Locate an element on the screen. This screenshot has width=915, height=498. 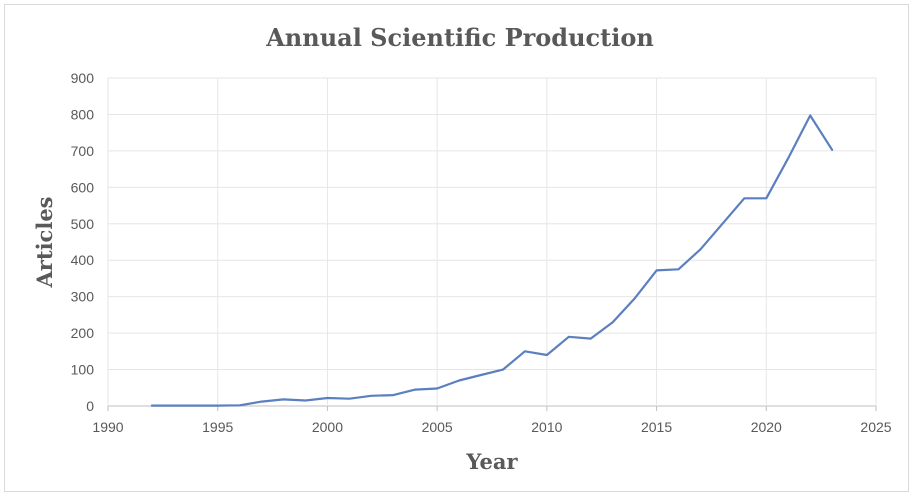
y-tick-label: 200 is located at coordinates (83, 333).